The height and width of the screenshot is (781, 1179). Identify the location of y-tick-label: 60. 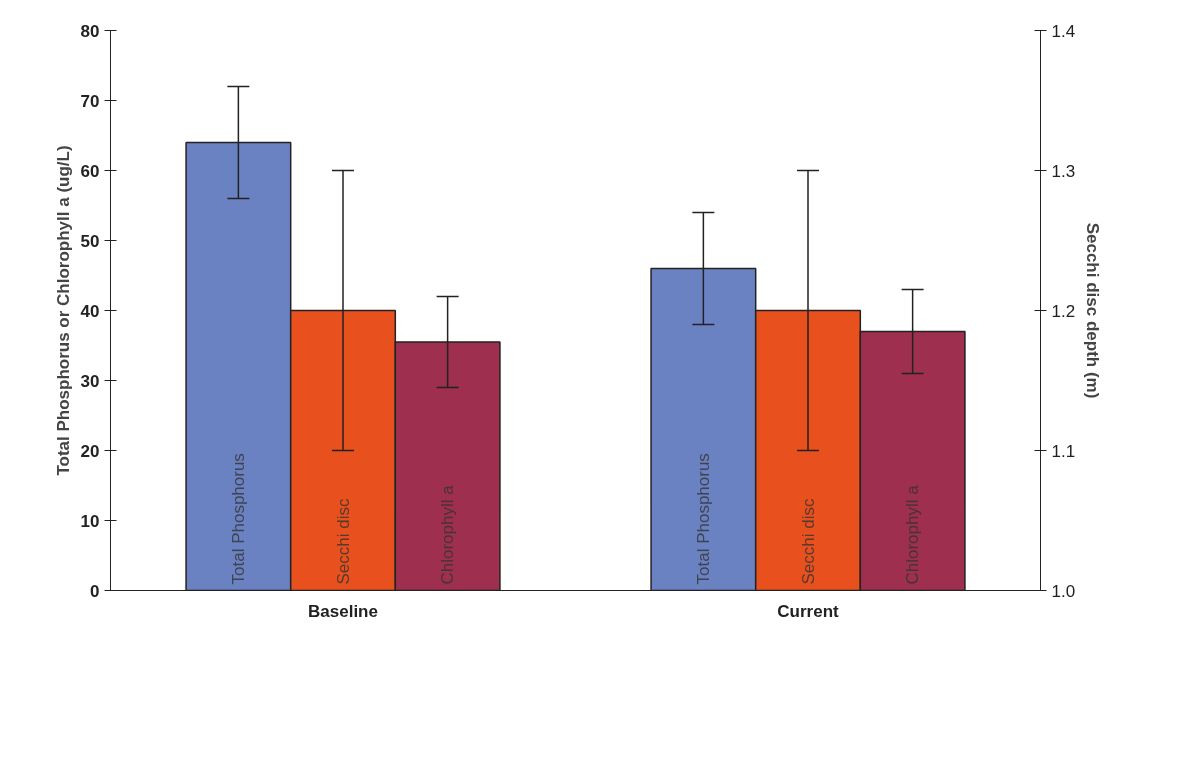
(90, 171).